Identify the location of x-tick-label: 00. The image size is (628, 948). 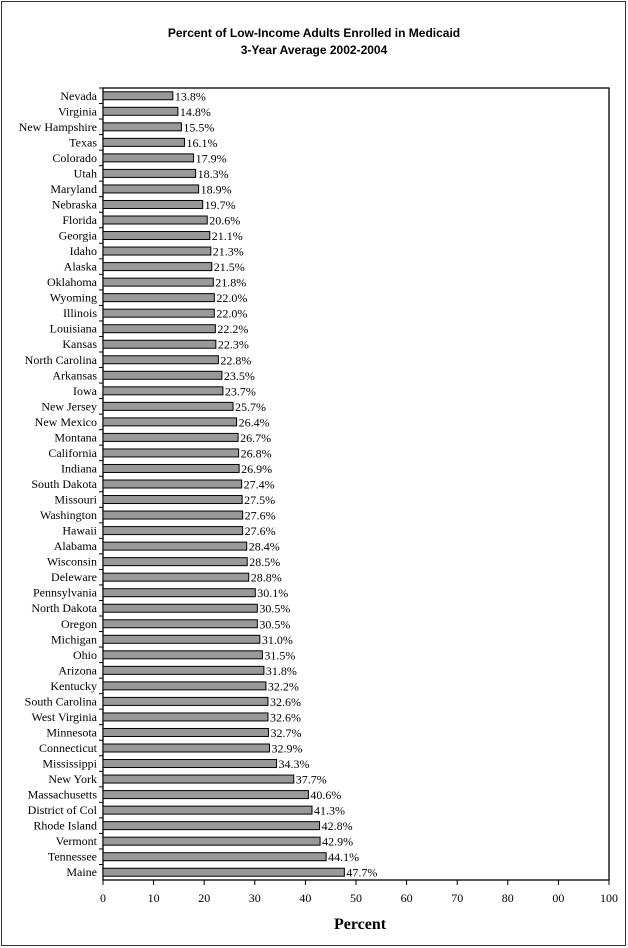
(558, 898).